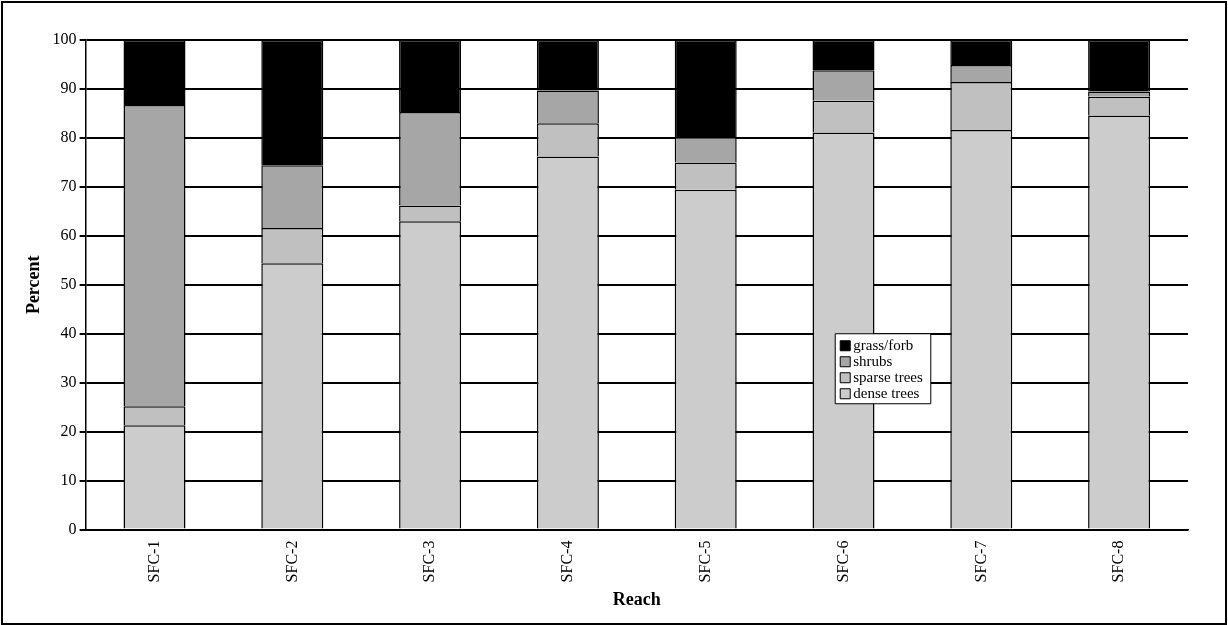  Describe the element at coordinates (68, 479) in the screenshot. I see `y-tick-label: 10` at that location.